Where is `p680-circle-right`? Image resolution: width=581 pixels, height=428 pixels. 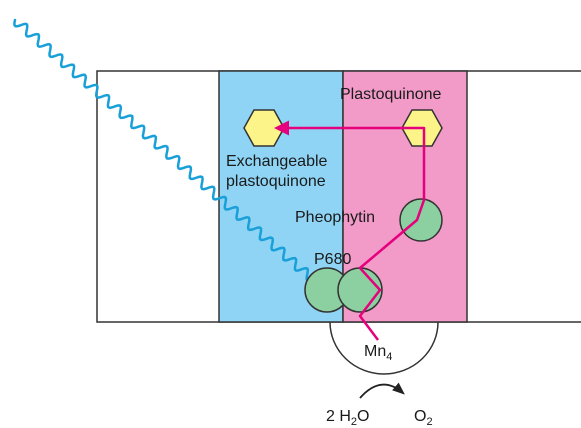 p680-circle-right is located at coordinates (360, 290).